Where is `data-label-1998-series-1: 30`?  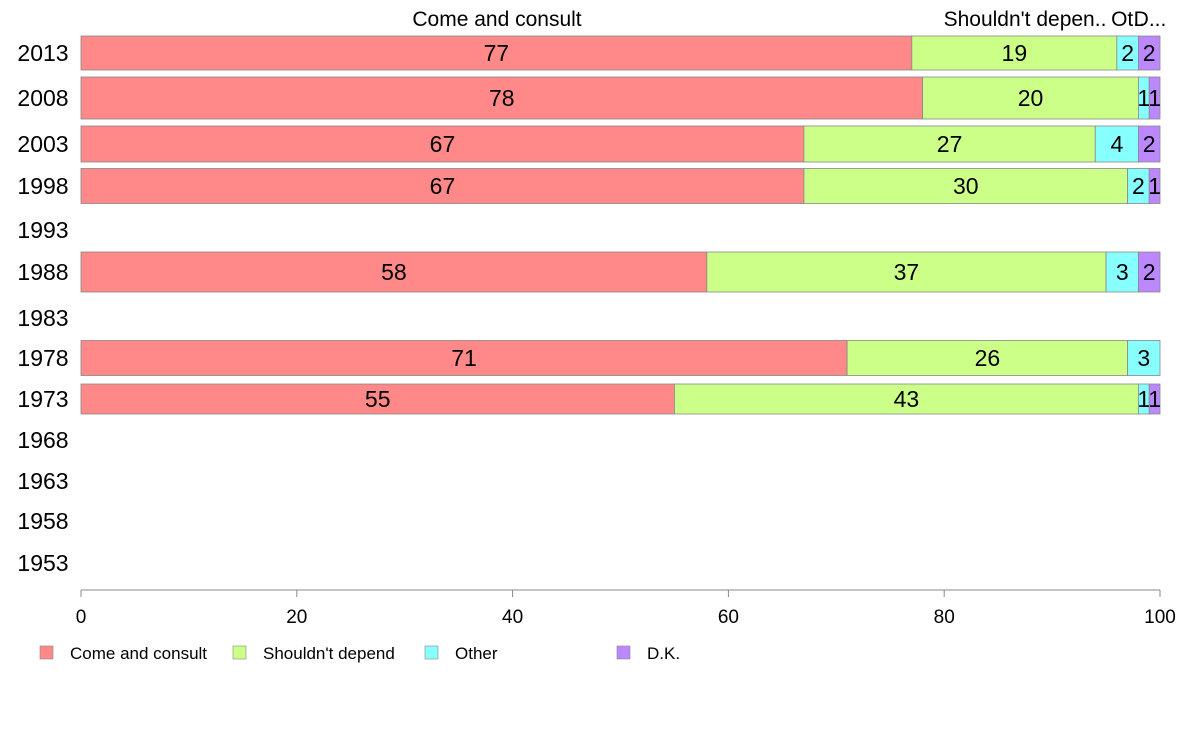 data-label-1998-series-1: 30 is located at coordinates (966, 186).